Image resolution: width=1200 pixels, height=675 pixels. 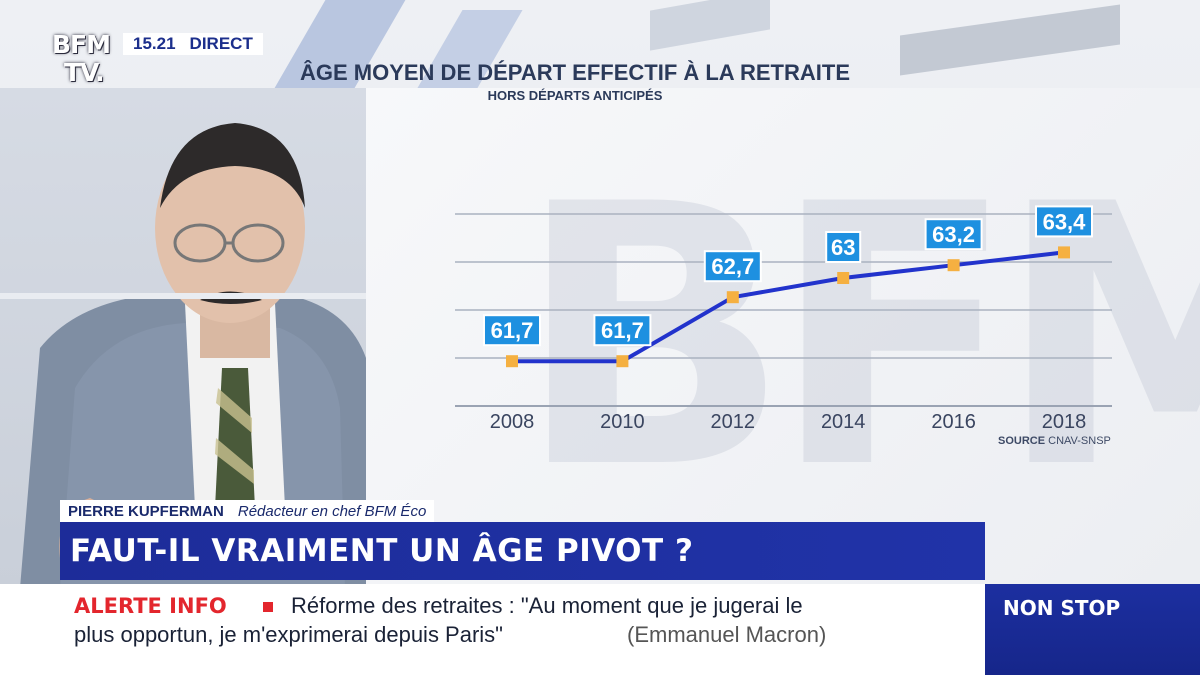 What do you see at coordinates (221, 43) in the screenshot?
I see `live-label: DIRECT` at bounding box center [221, 43].